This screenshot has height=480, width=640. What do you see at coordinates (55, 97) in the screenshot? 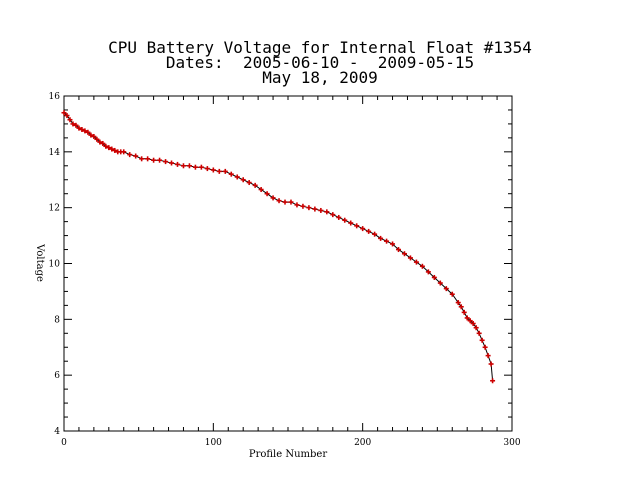
I see `y-tick-label: 16` at bounding box center [55, 97].